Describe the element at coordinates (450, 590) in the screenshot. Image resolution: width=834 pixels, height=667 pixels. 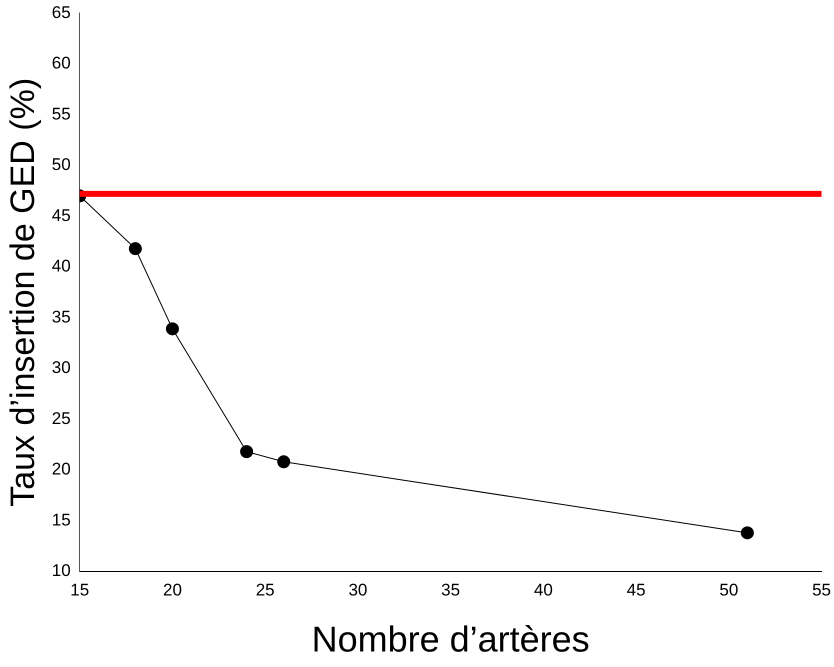
I see `x-tick-label: 35` at that location.